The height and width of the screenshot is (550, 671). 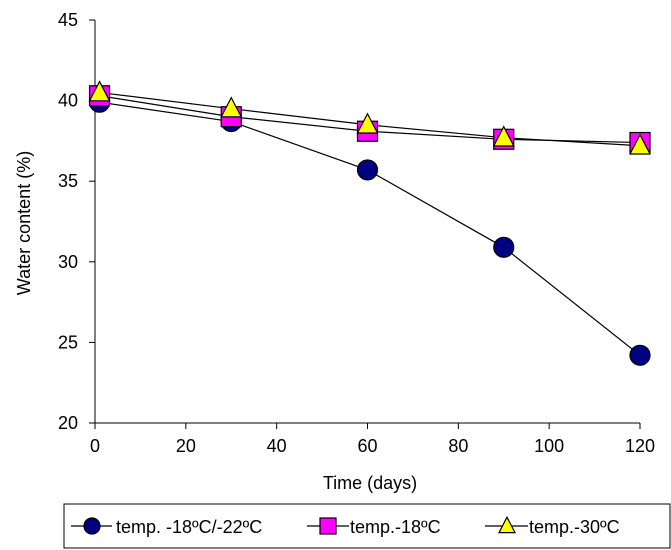 What do you see at coordinates (277, 446) in the screenshot?
I see `x-tick-label: 40` at bounding box center [277, 446].